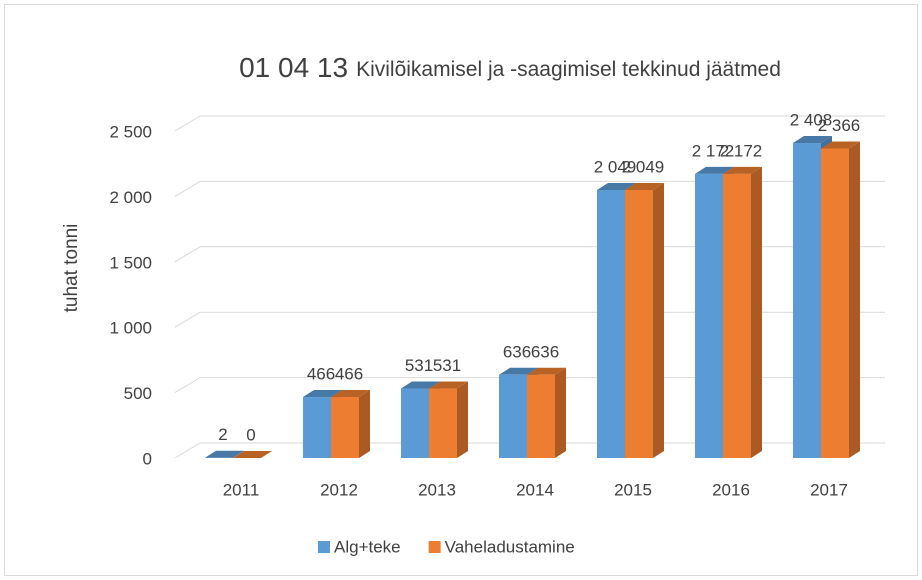 The width and height of the screenshot is (922, 580). What do you see at coordinates (731, 489) in the screenshot?
I see `x-tick-label: 2016` at bounding box center [731, 489].